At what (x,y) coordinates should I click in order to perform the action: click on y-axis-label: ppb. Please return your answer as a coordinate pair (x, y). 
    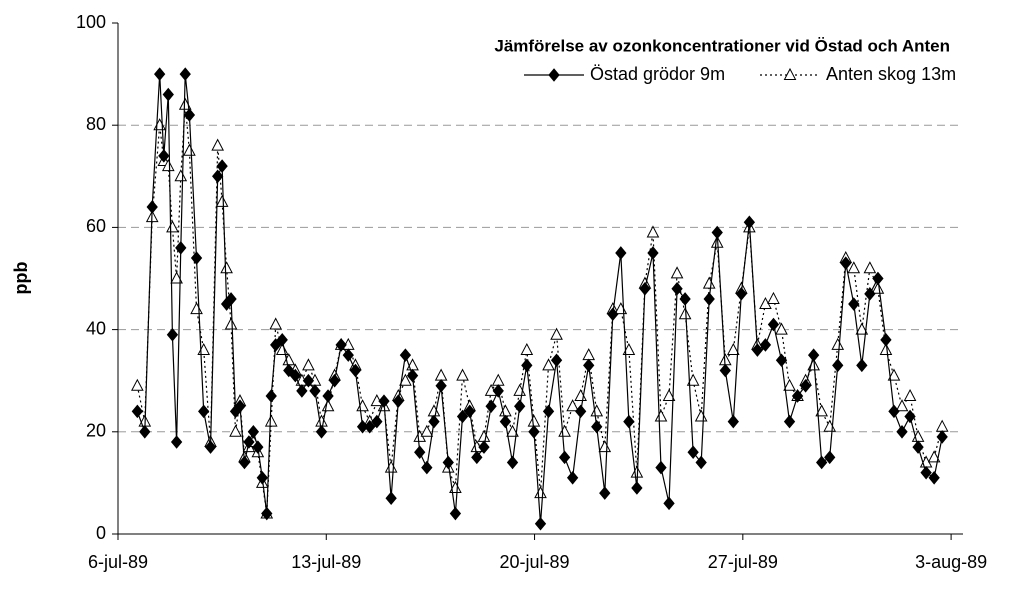
    Looking at the image, I should click on (21, 278).